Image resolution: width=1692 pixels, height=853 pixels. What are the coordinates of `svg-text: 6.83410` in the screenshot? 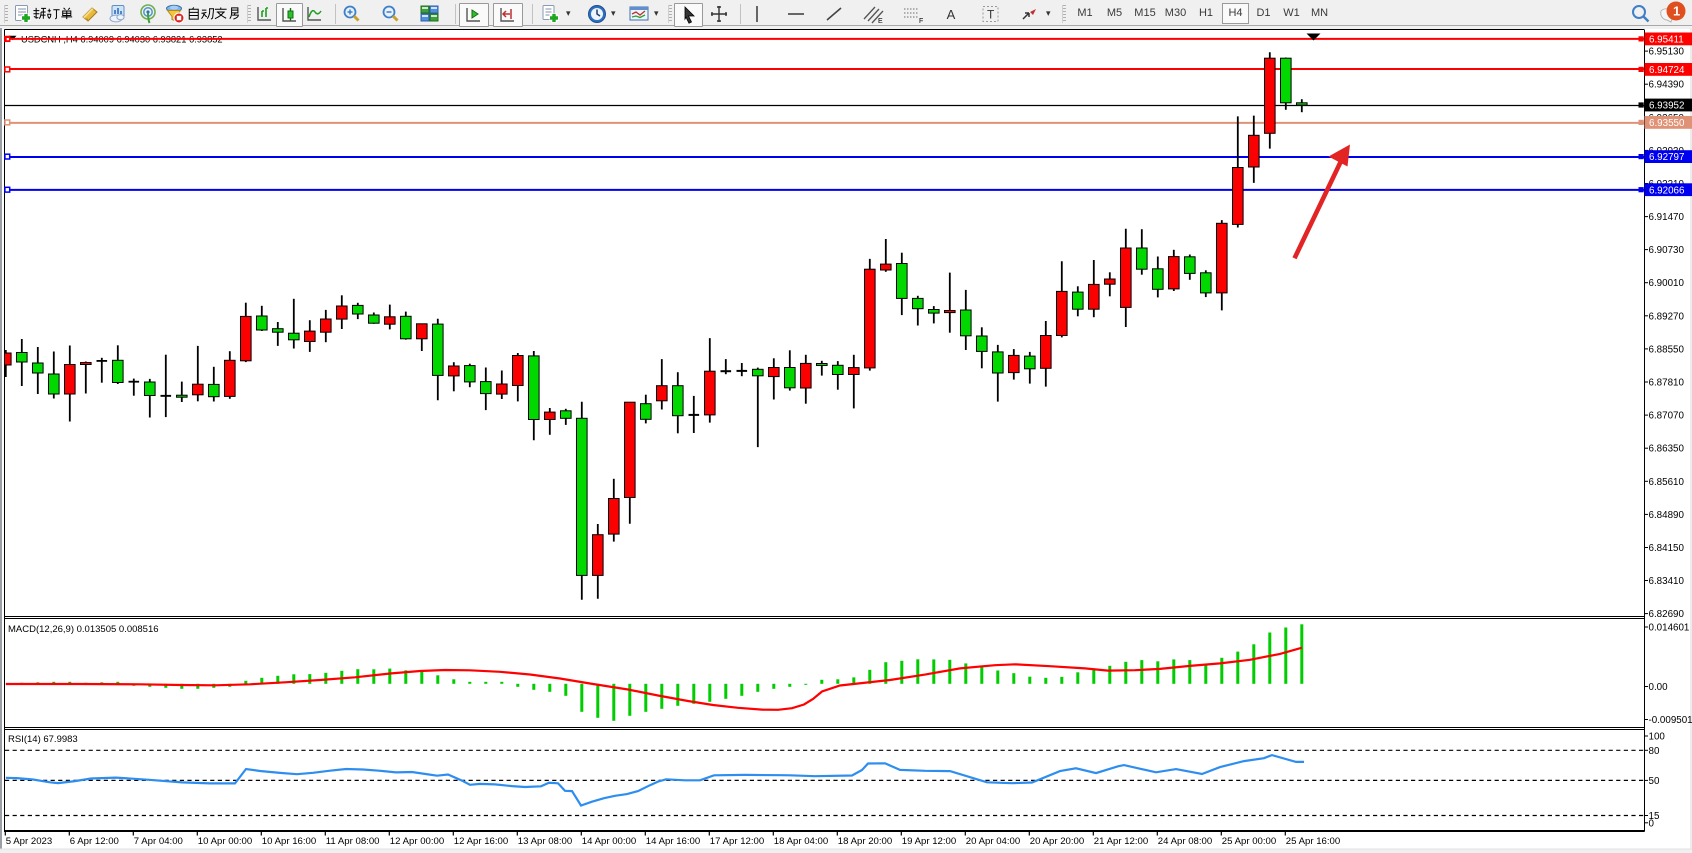 It's located at (1667, 581).